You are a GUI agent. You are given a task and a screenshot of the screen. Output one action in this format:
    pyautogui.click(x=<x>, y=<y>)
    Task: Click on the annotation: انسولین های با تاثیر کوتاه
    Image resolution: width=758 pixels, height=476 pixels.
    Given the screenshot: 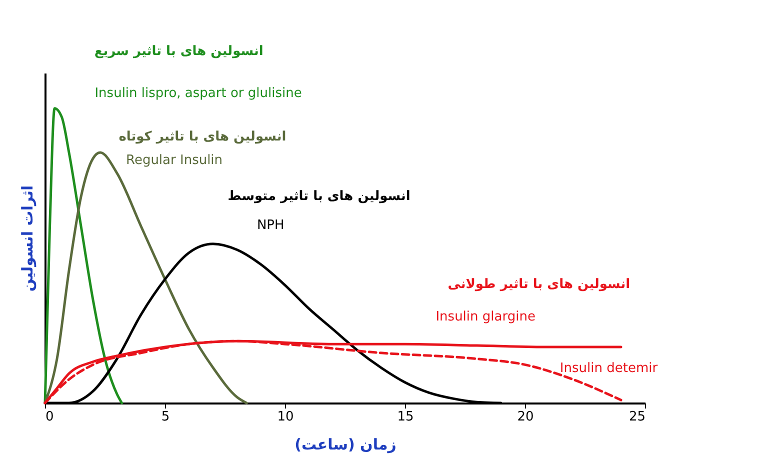 What is the action you would take?
    pyautogui.click(x=202, y=136)
    